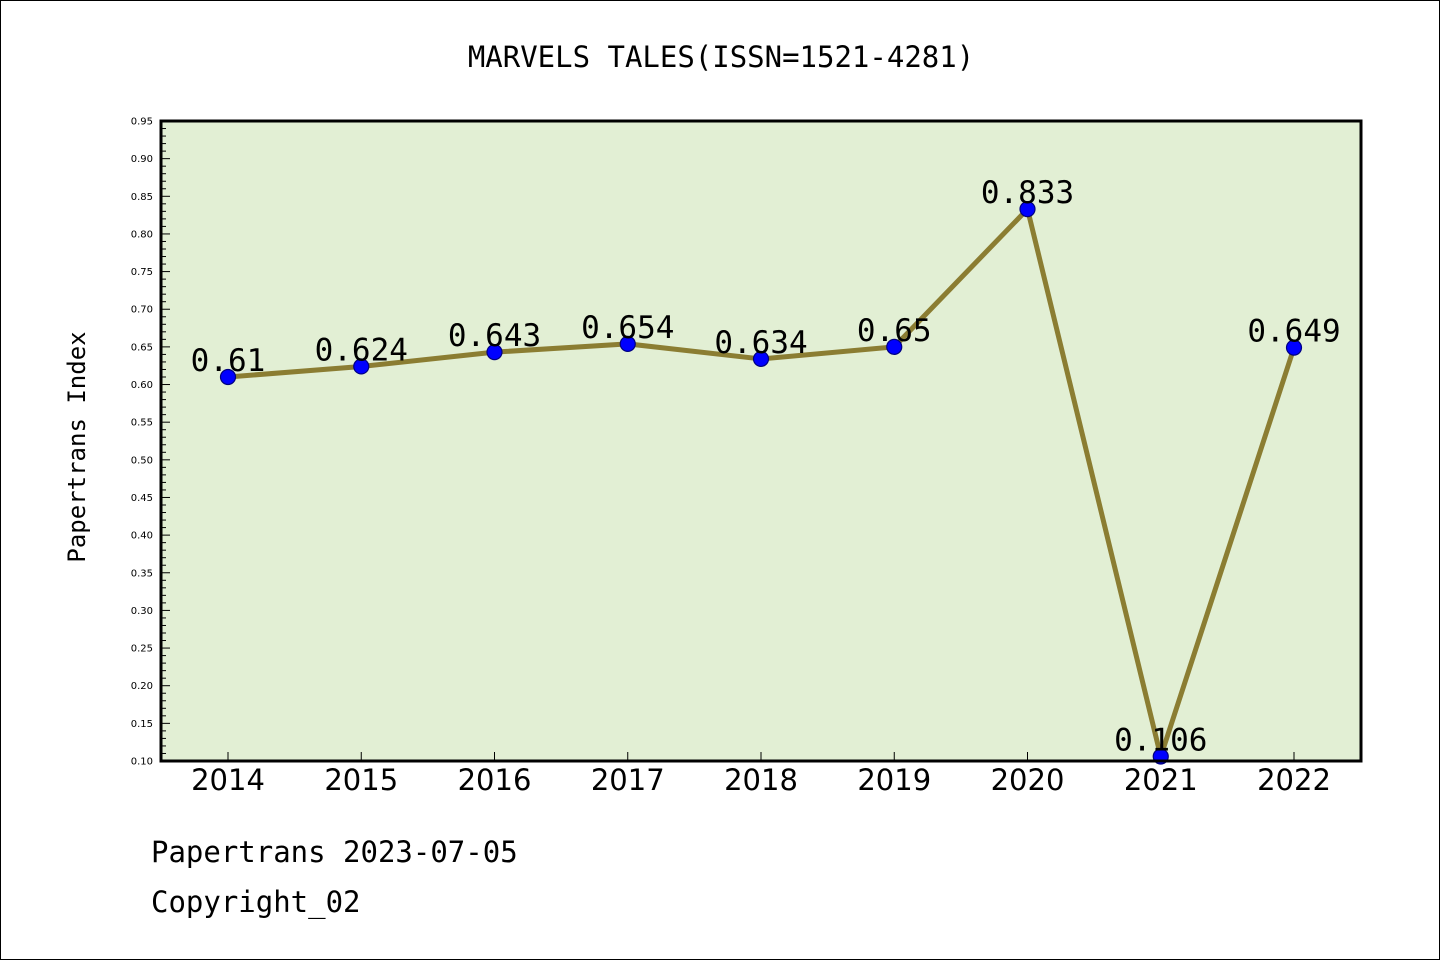 This screenshot has height=960, width=1440. I want to click on y-tick-label: 0.15, so click(142, 724).